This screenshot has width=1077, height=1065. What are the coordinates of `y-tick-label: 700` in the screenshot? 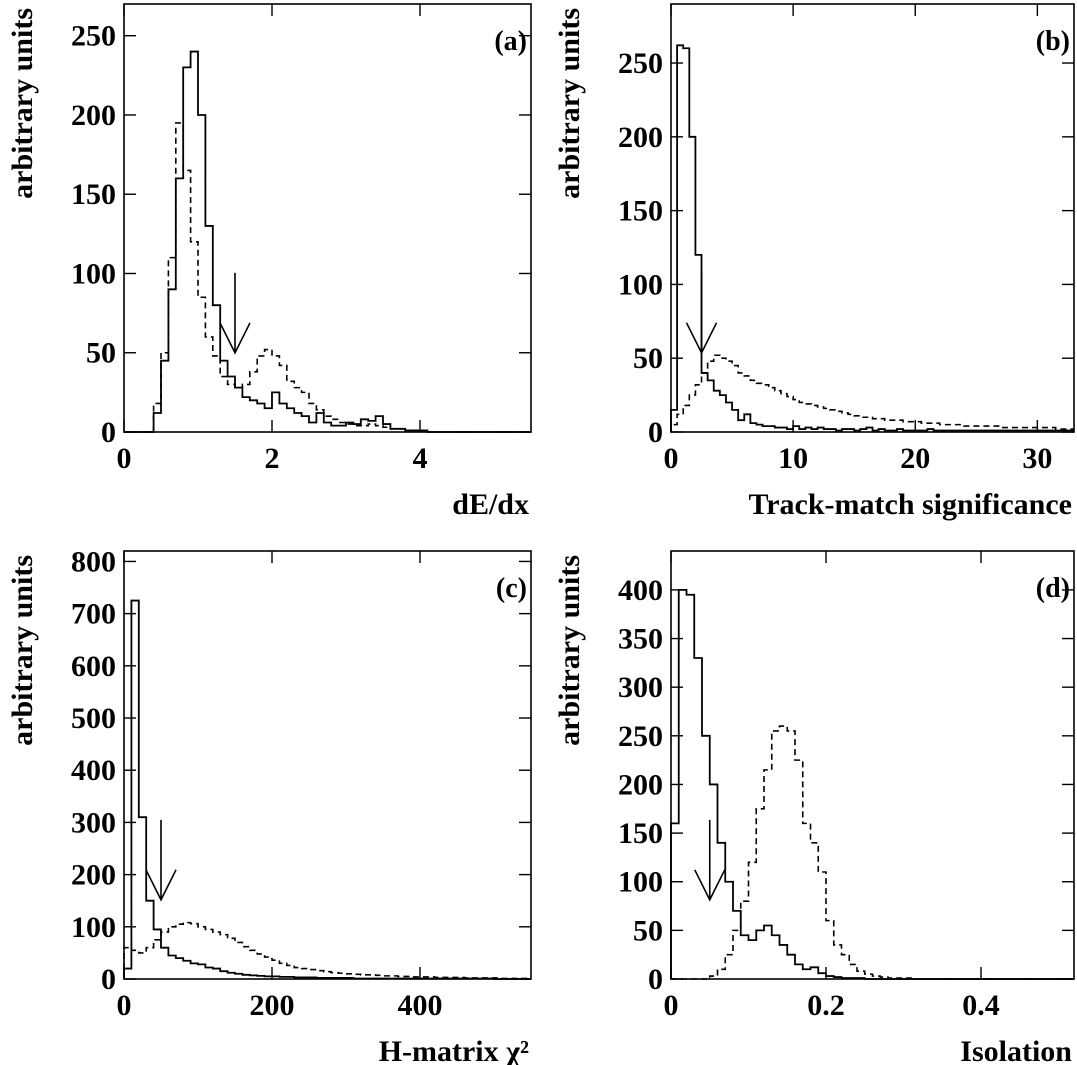 It's located at (93, 614).